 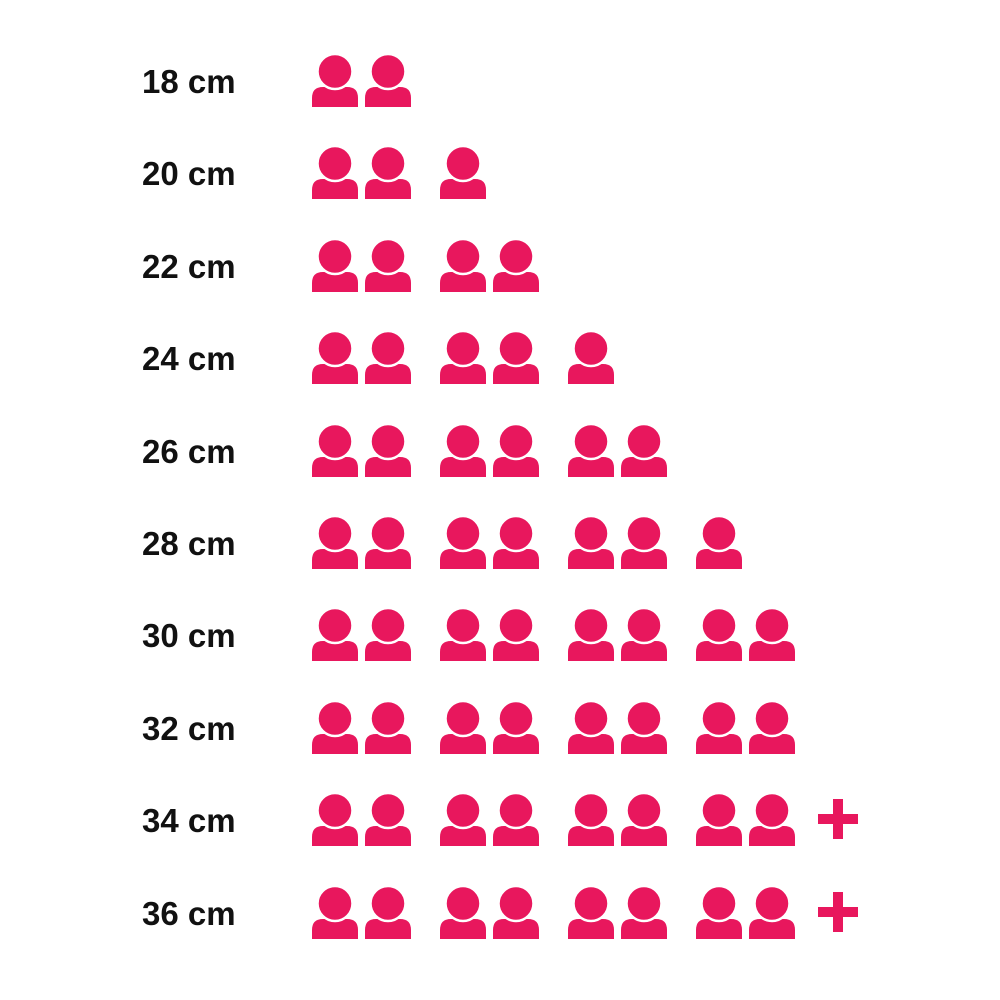 I want to click on row-label: 32 cm, so click(x=189, y=728).